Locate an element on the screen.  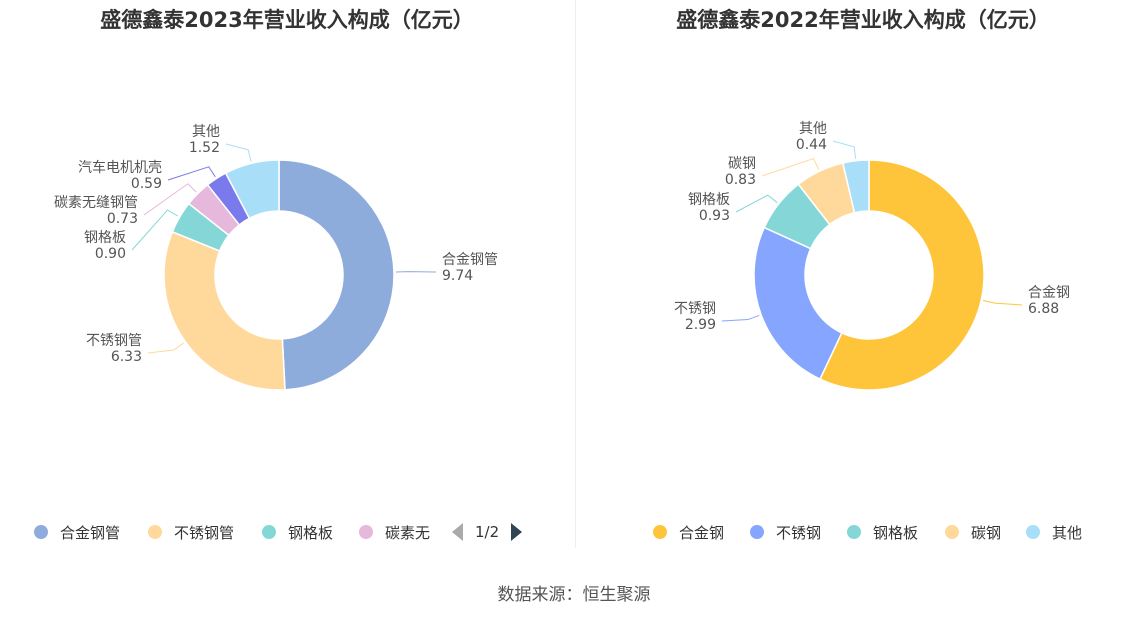
slice-value-label: 0.44 is located at coordinates (811, 145).